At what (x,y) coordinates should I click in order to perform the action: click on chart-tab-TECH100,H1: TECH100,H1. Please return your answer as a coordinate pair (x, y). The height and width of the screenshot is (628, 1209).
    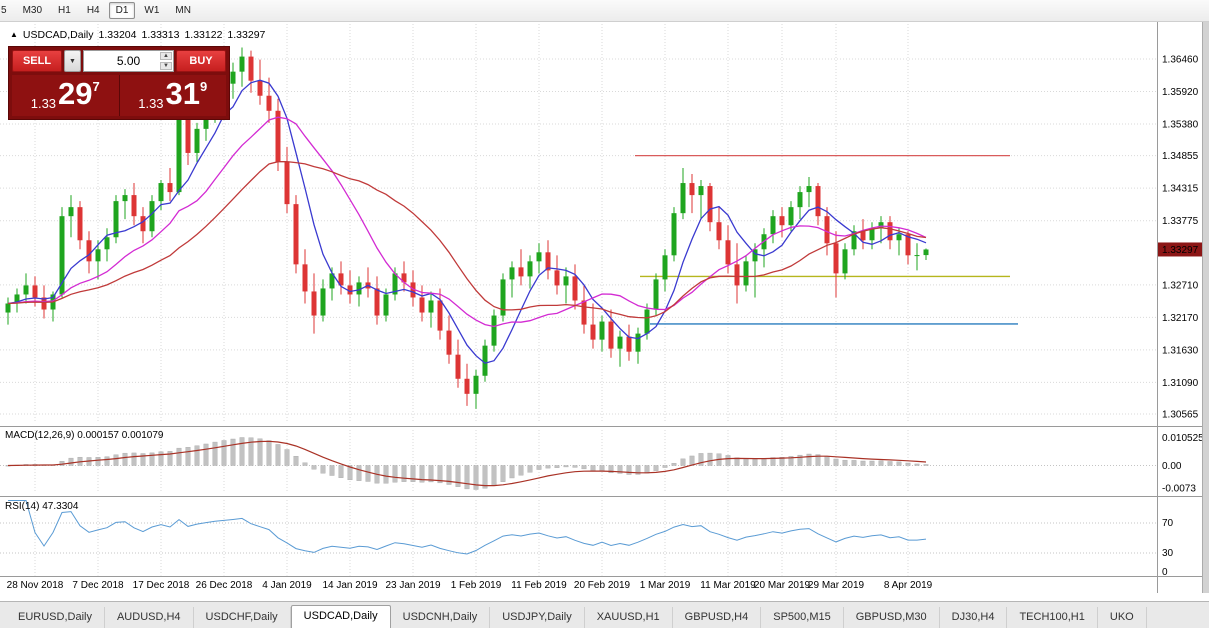
    Looking at the image, I should click on (1052, 617).